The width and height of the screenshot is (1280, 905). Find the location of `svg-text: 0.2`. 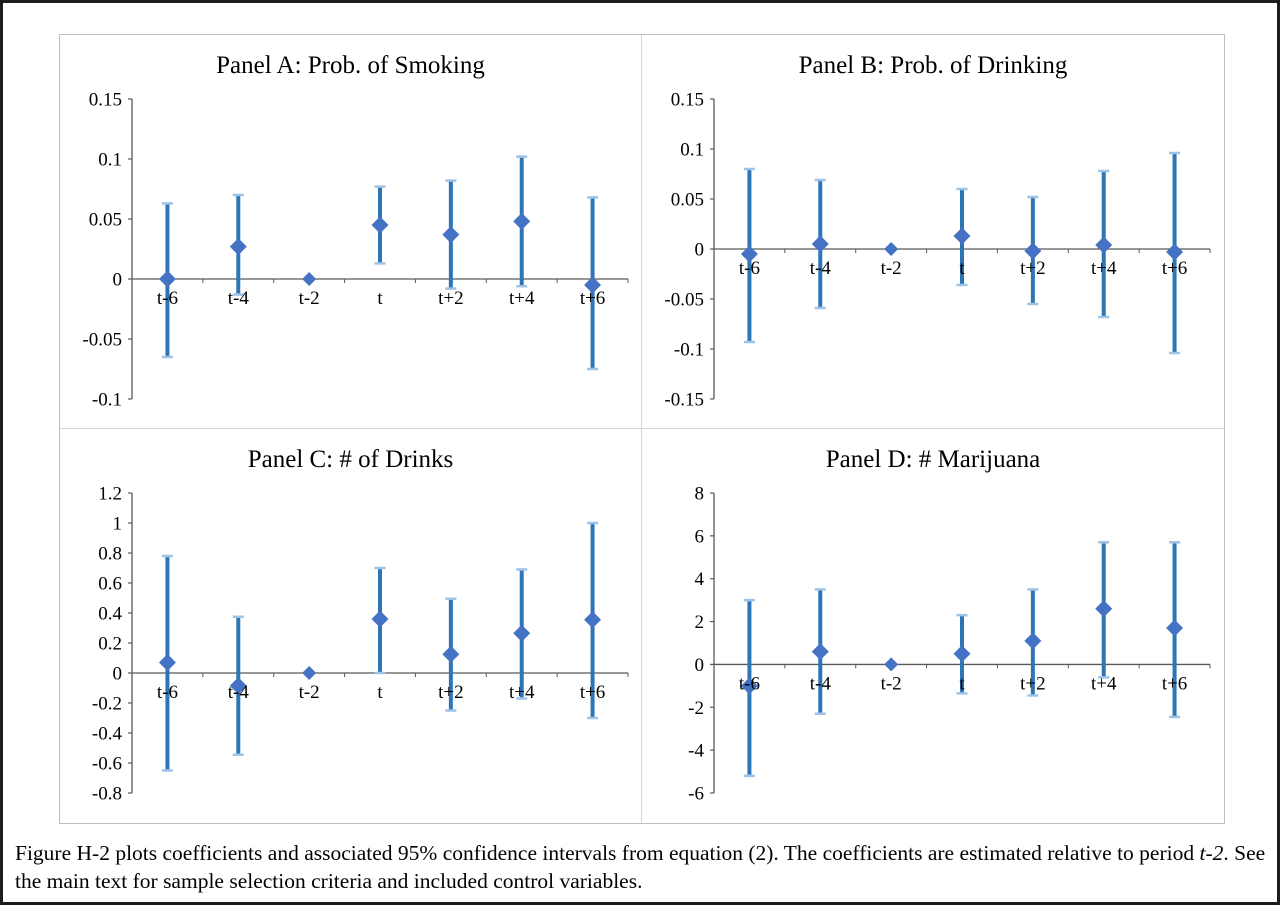

svg-text: 0.2 is located at coordinates (110, 644).